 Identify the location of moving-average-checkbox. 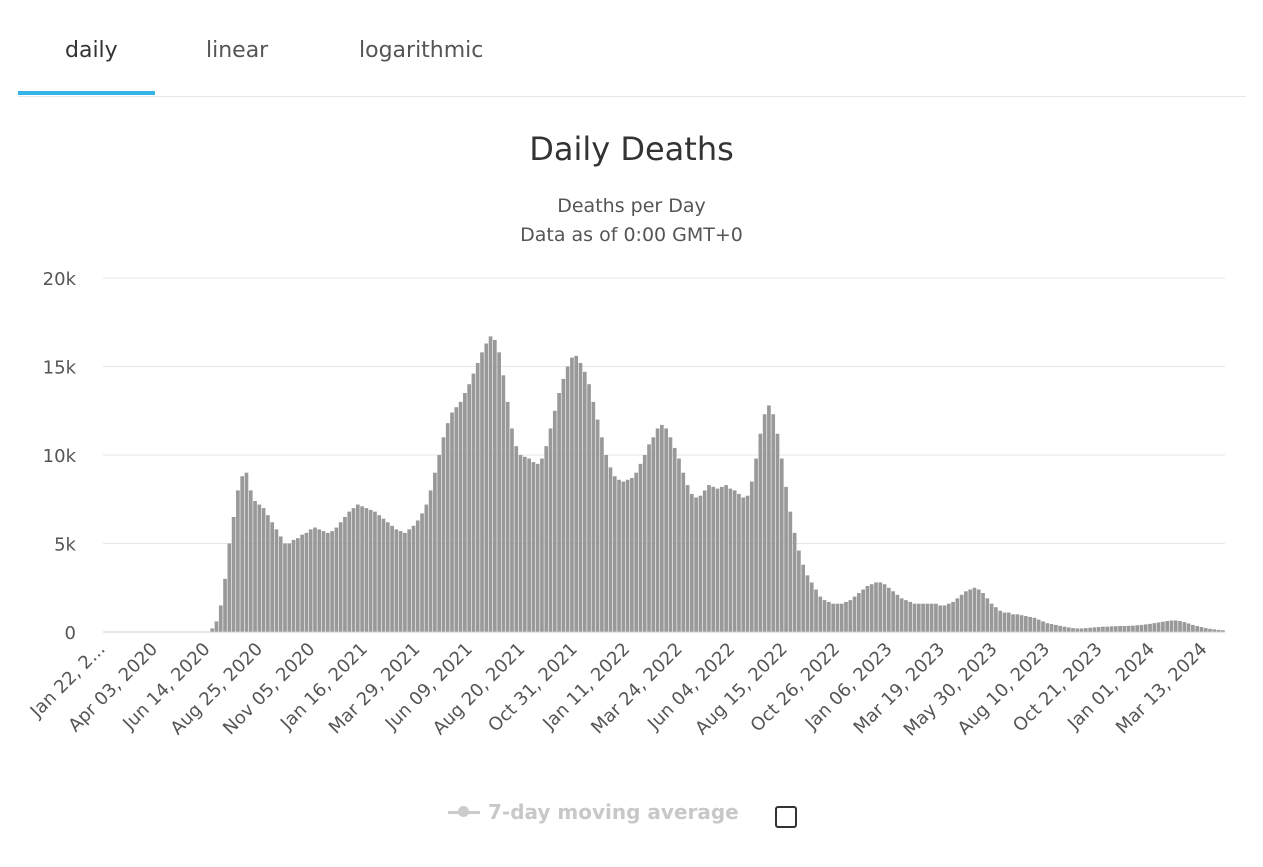
(786, 817).